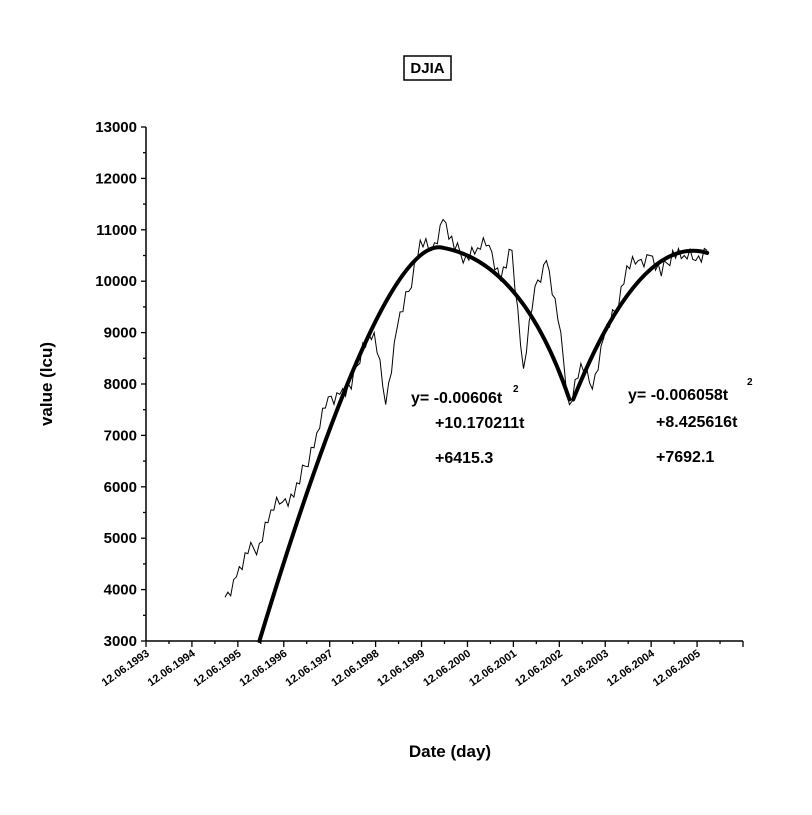  What do you see at coordinates (685, 457) in the screenshot?
I see `equation-2-line-3: +7692.1` at bounding box center [685, 457].